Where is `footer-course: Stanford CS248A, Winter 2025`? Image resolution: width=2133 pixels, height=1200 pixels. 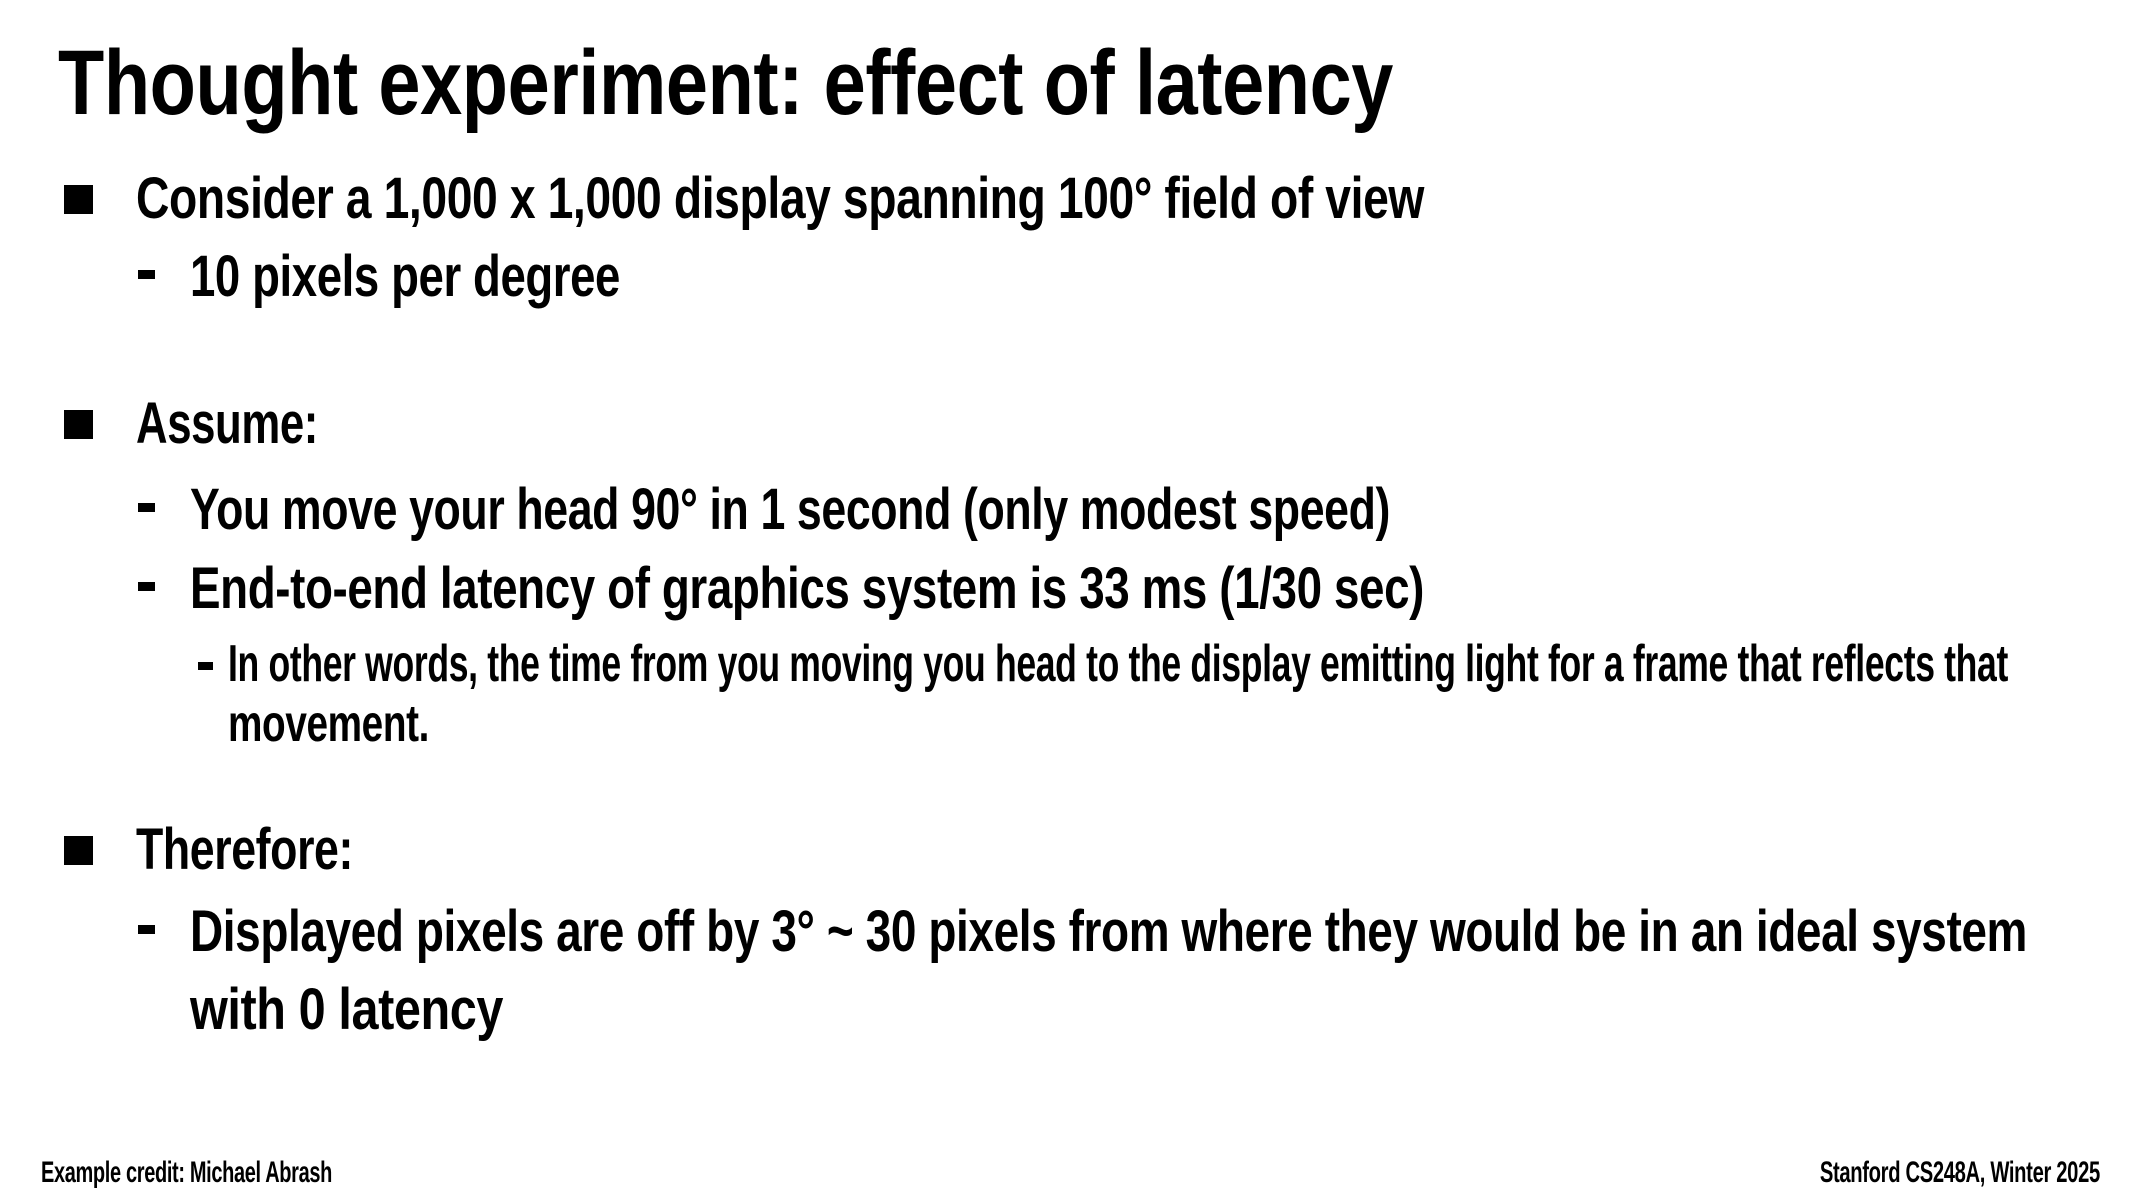 footer-course: Stanford CS248A, Winter 2025 is located at coordinates (1892, 1173).